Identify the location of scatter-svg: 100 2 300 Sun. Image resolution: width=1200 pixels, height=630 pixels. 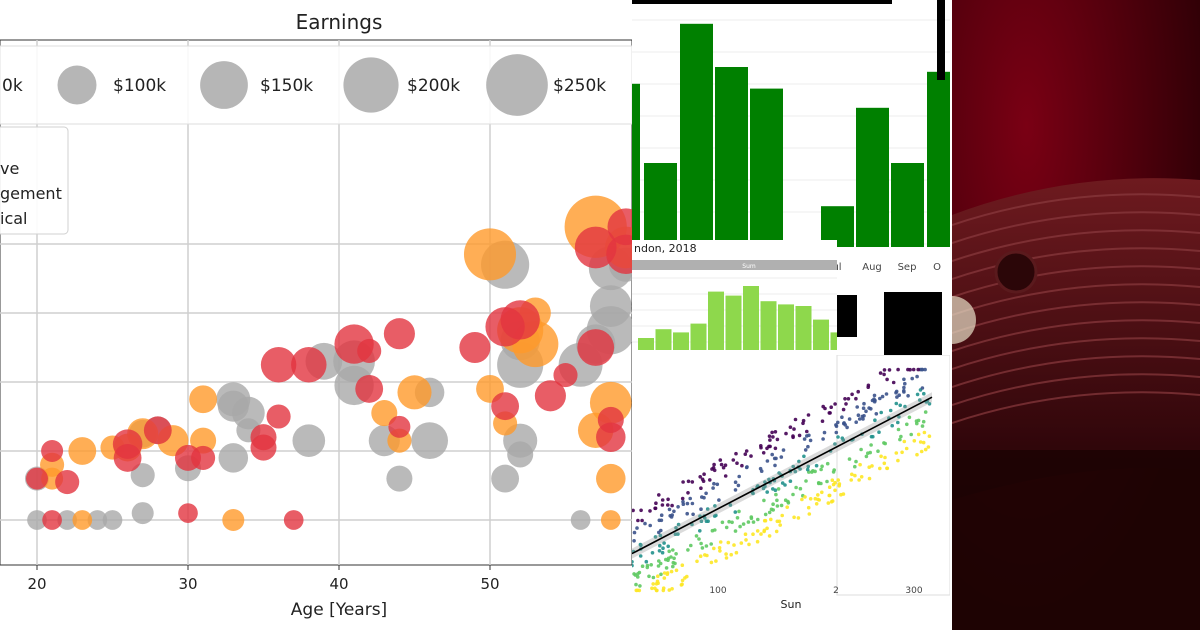
(791, 492).